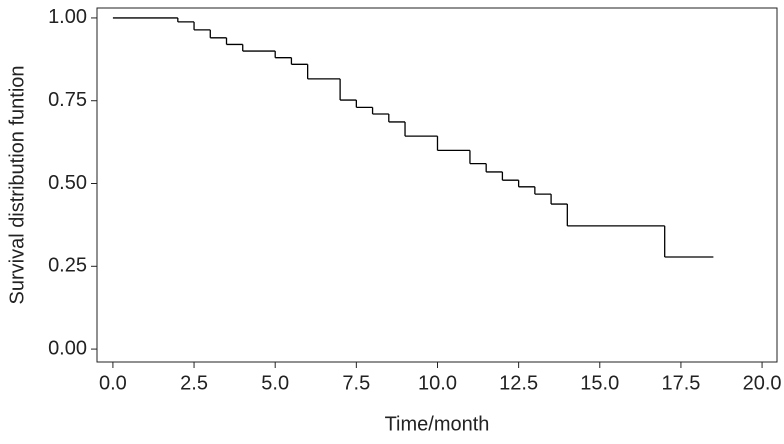 Image resolution: width=784 pixels, height=444 pixels. I want to click on x-tick-label: 20.0, so click(762, 383).